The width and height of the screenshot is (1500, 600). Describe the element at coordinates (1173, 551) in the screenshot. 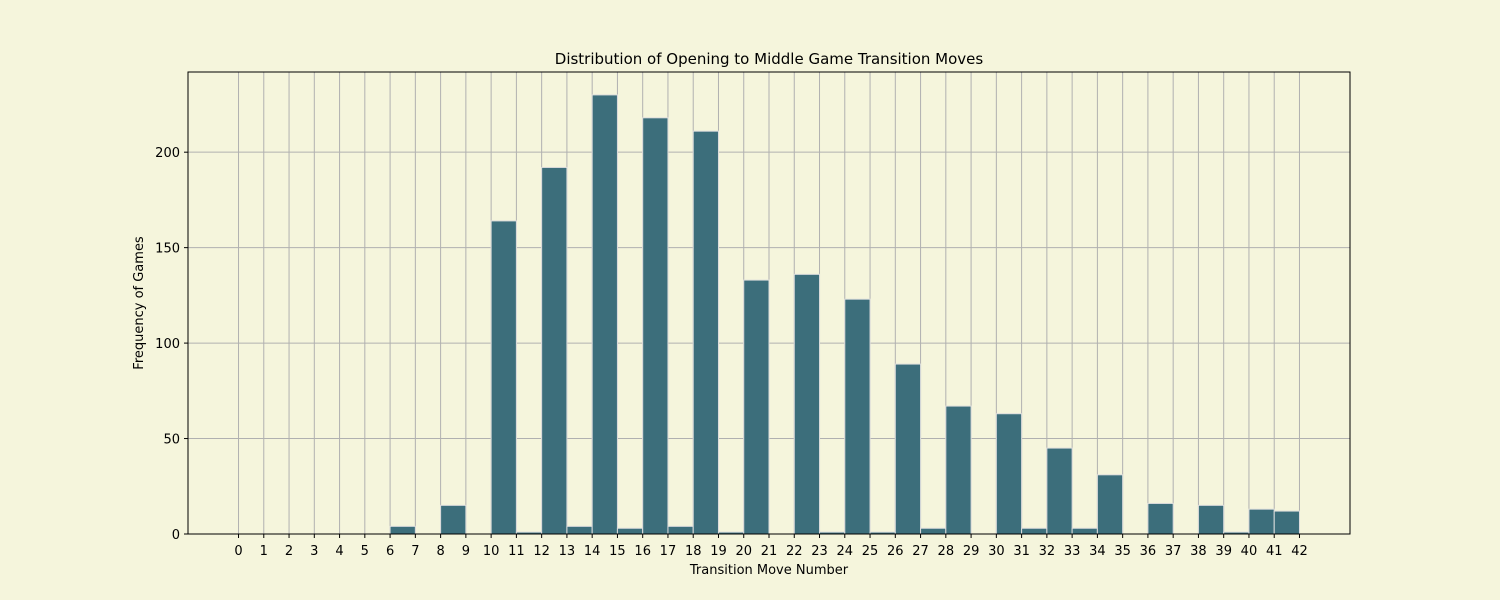

I see `x-tick-label: 37` at that location.